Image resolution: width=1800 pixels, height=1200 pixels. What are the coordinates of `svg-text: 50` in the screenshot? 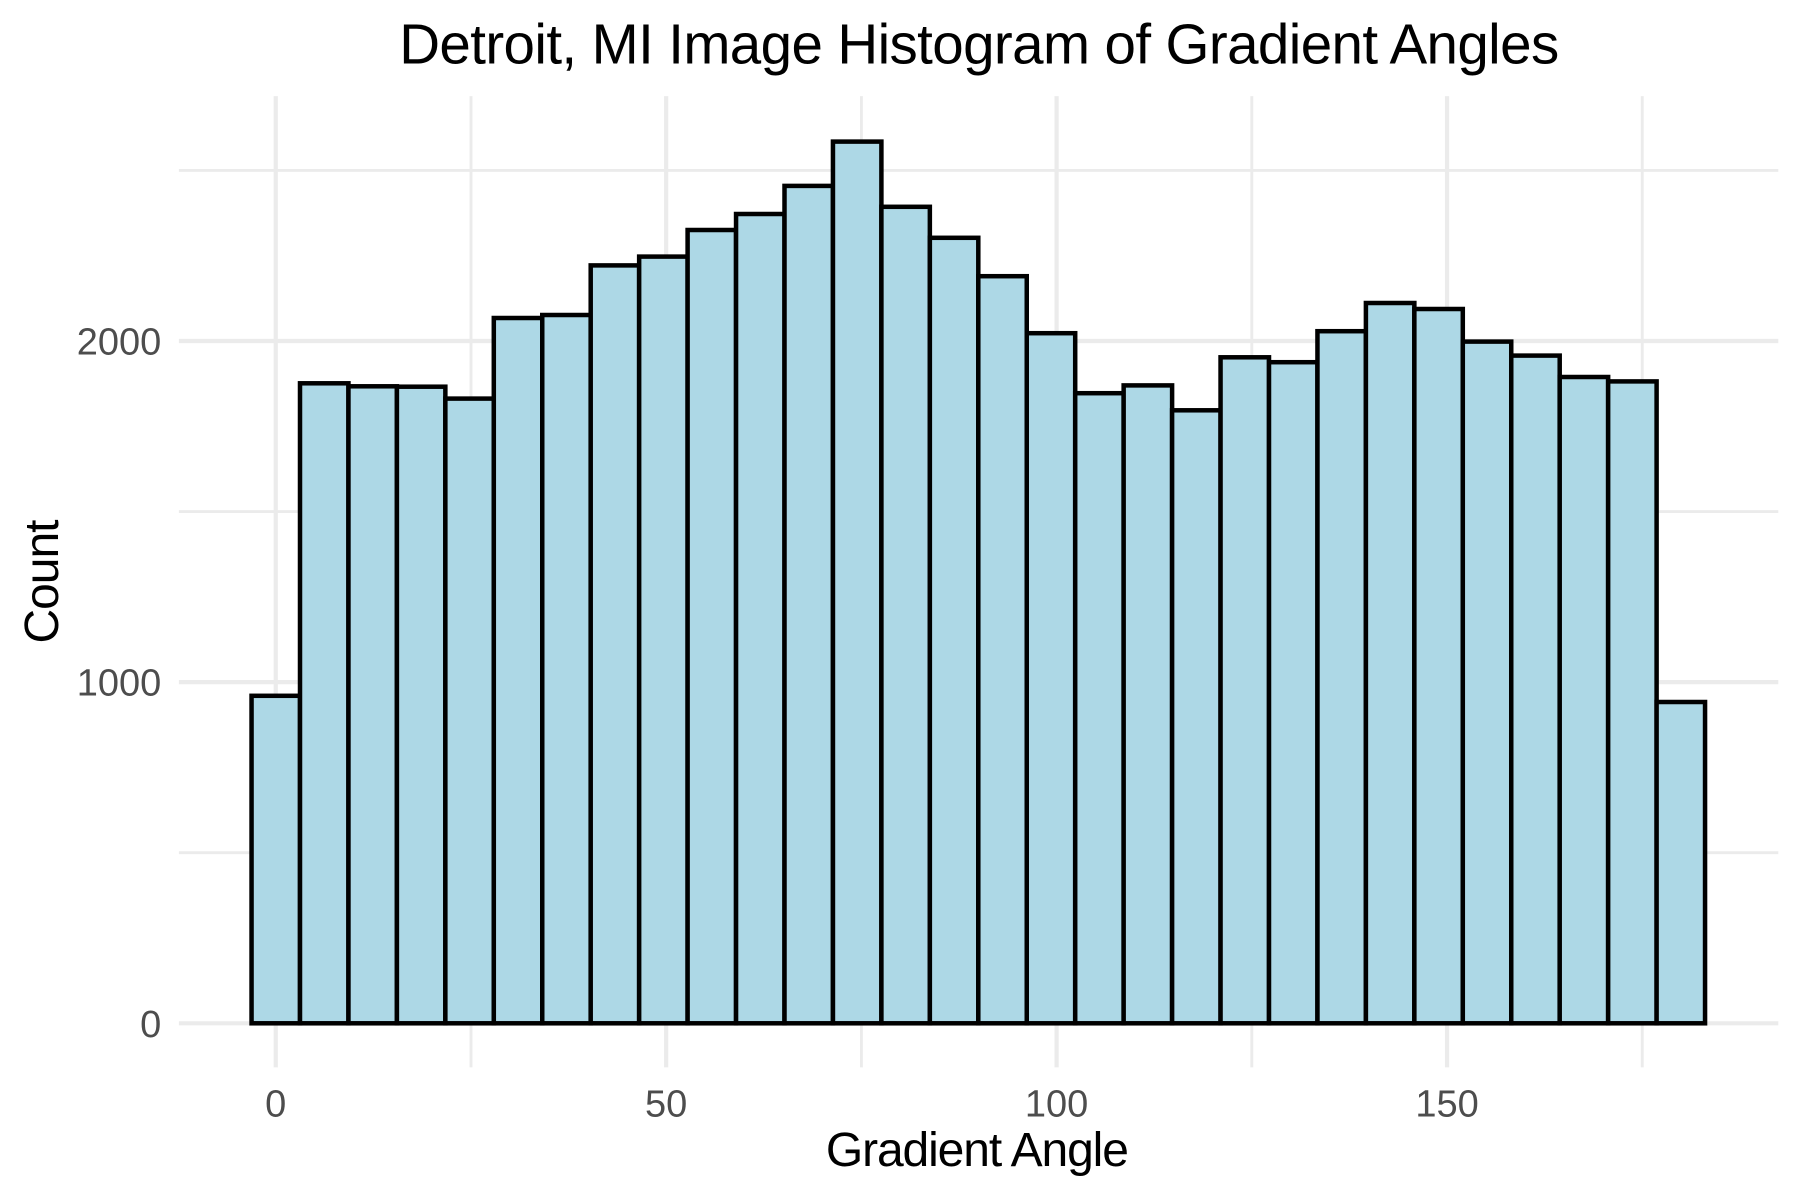 It's located at (666, 1104).